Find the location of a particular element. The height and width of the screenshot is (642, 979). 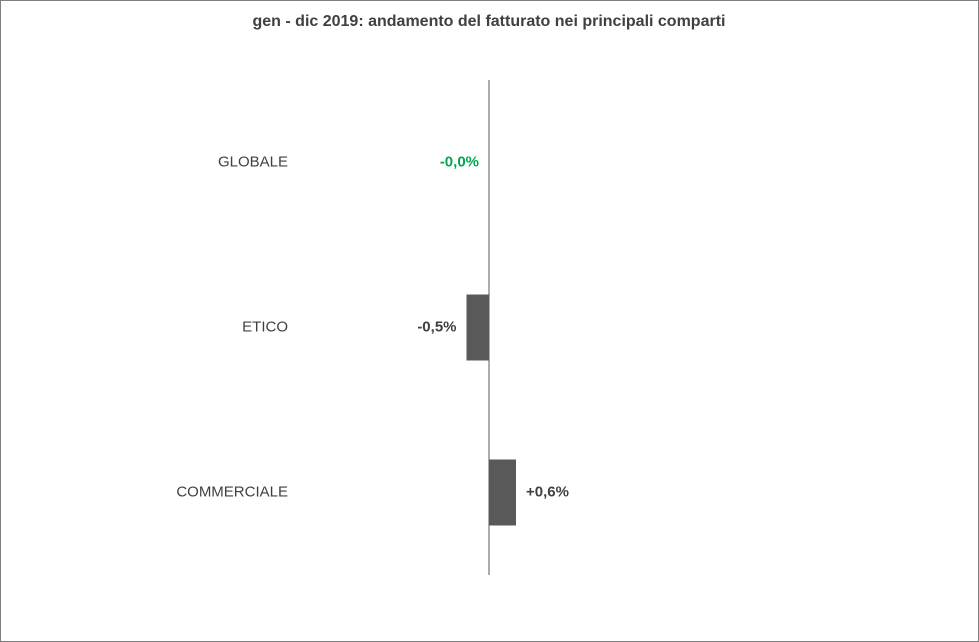

value-label: -0,0% is located at coordinates (459, 161).